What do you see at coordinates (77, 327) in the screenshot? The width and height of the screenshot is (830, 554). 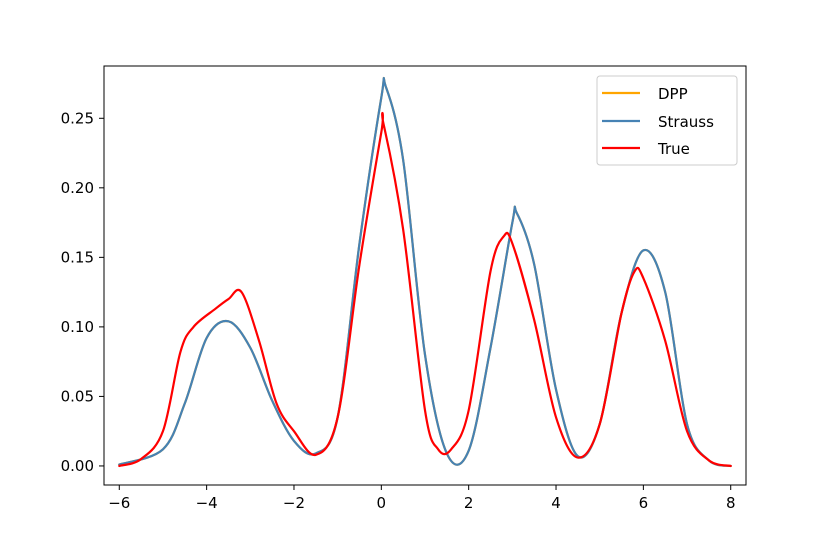 I see `y-tick-label: 0.10` at bounding box center [77, 327].